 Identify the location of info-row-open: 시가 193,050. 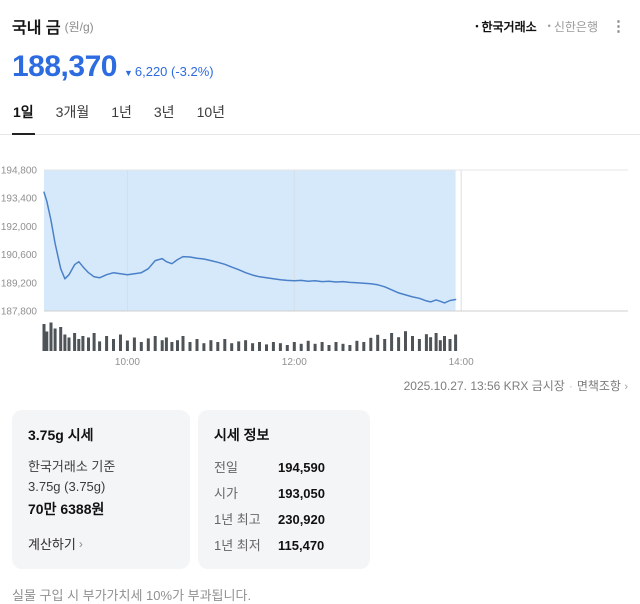
(284, 492).